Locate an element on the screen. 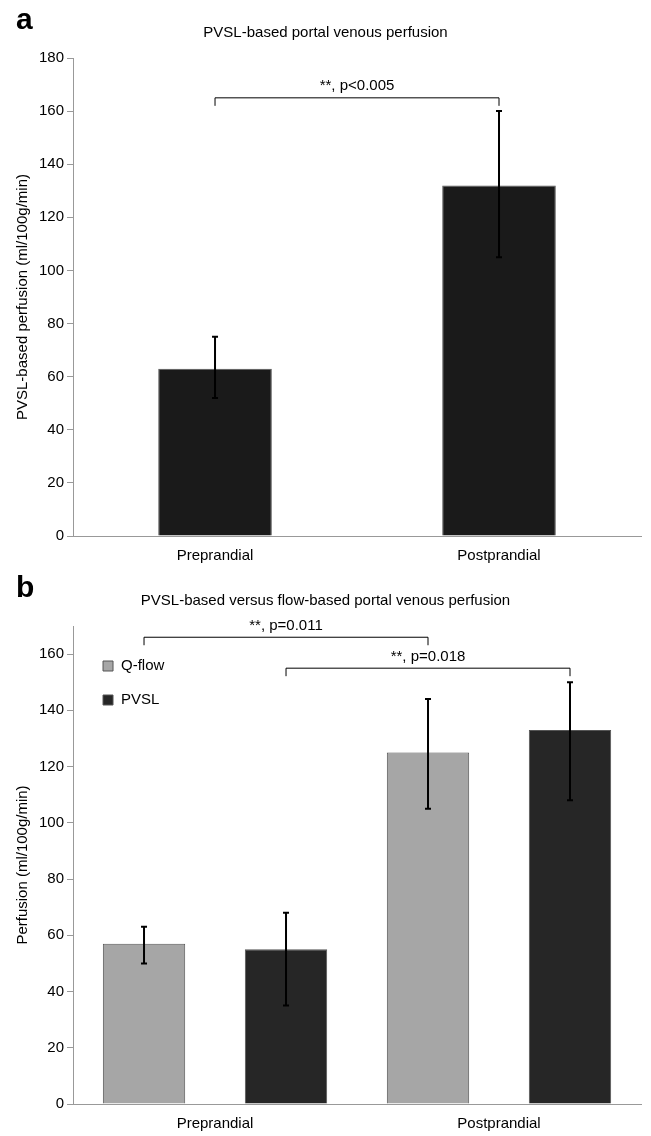  text: b is located at coordinates (25, 587).